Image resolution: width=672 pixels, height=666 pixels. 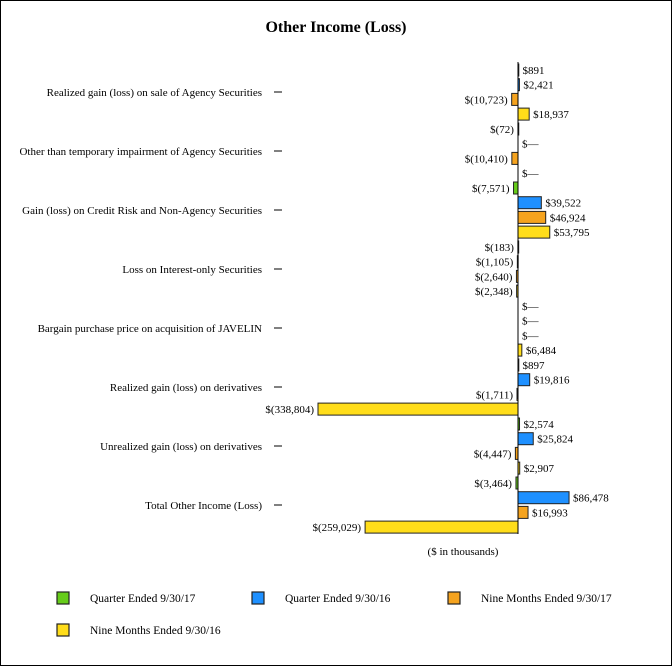 What do you see at coordinates (541, 351) in the screenshot?
I see `data-label: $6,484` at bounding box center [541, 351].